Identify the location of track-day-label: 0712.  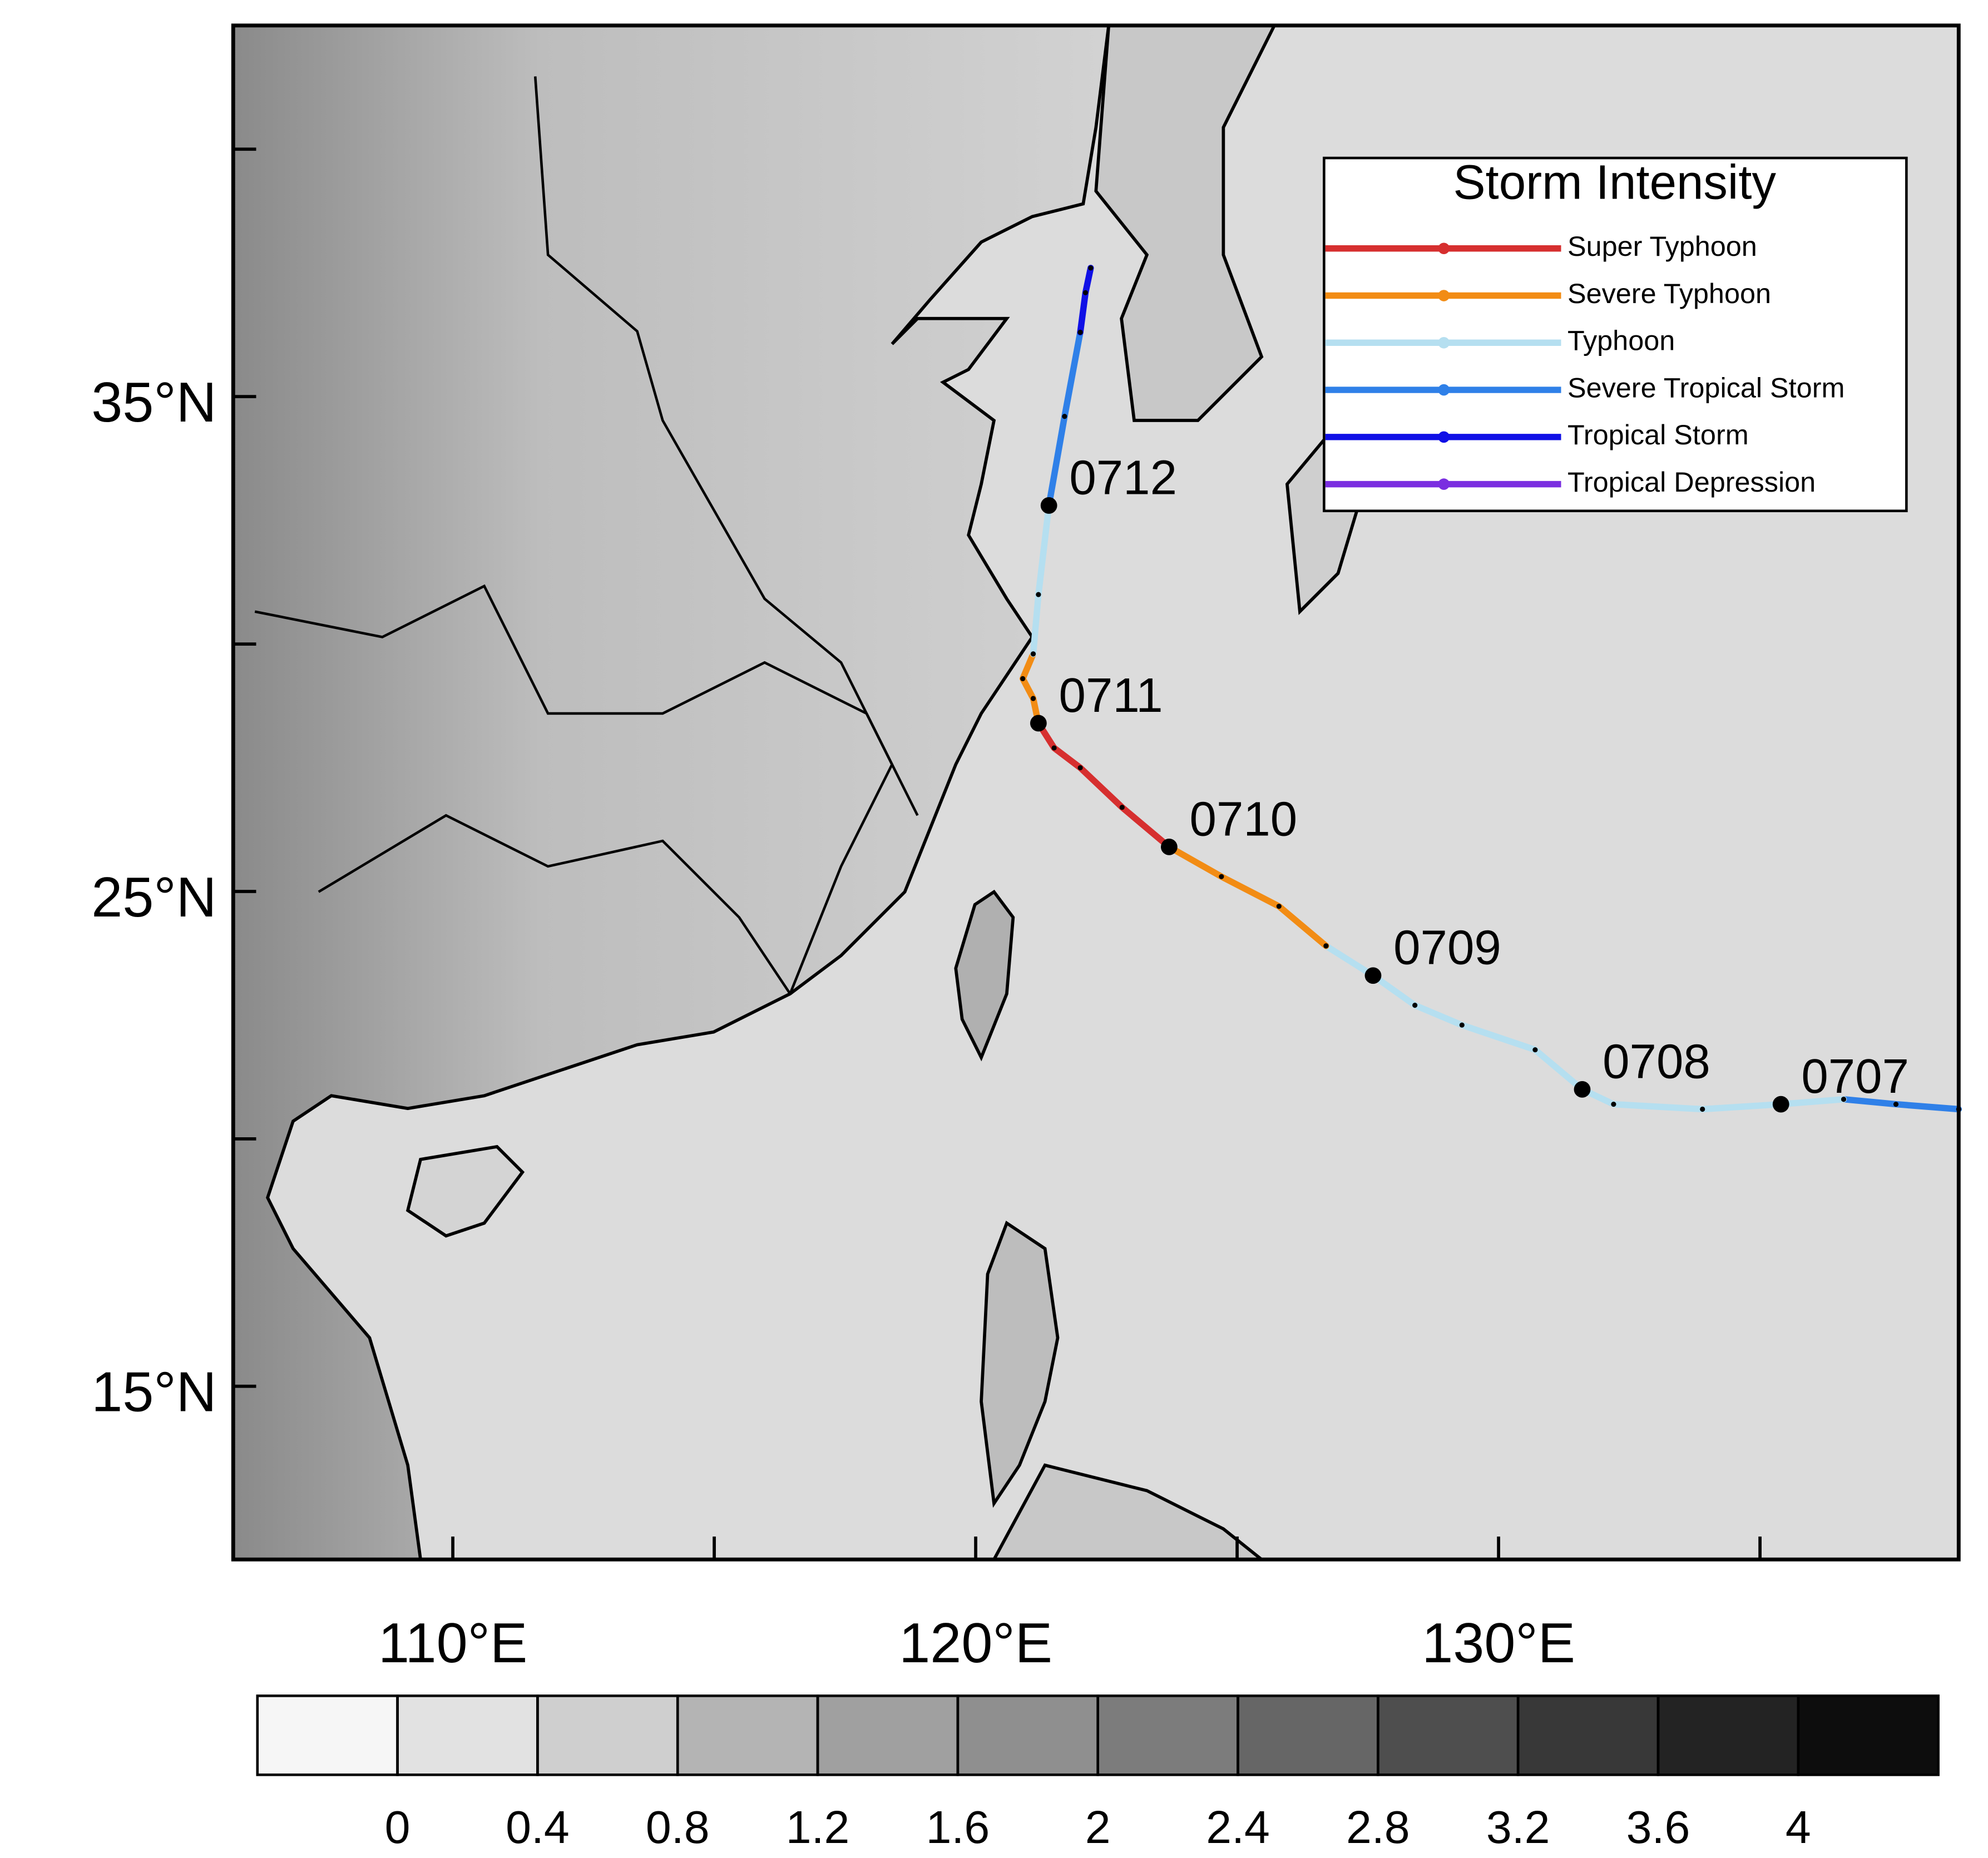
(1123, 477).